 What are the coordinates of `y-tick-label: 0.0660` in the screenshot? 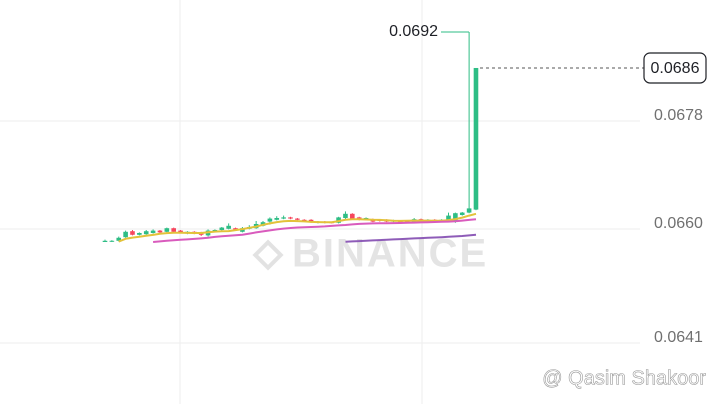 It's located at (678, 223).